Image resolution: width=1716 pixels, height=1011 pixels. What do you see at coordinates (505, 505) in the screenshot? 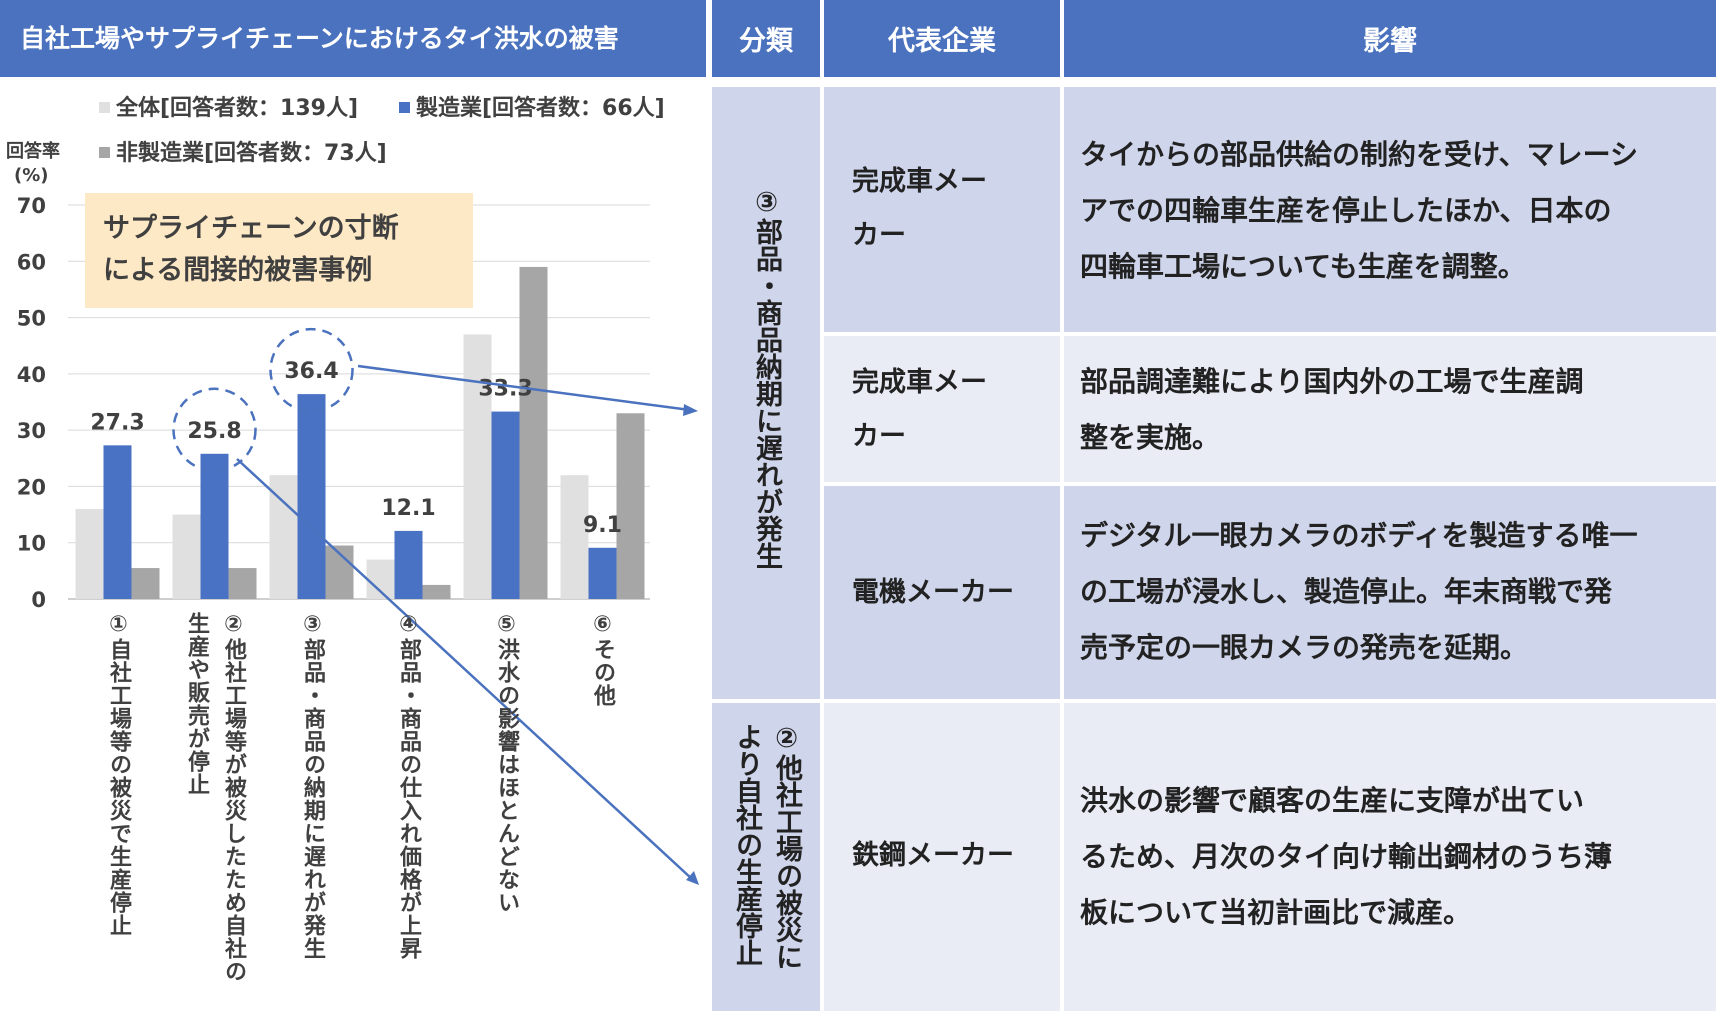
I see `bar-s2-c5` at bounding box center [505, 505].